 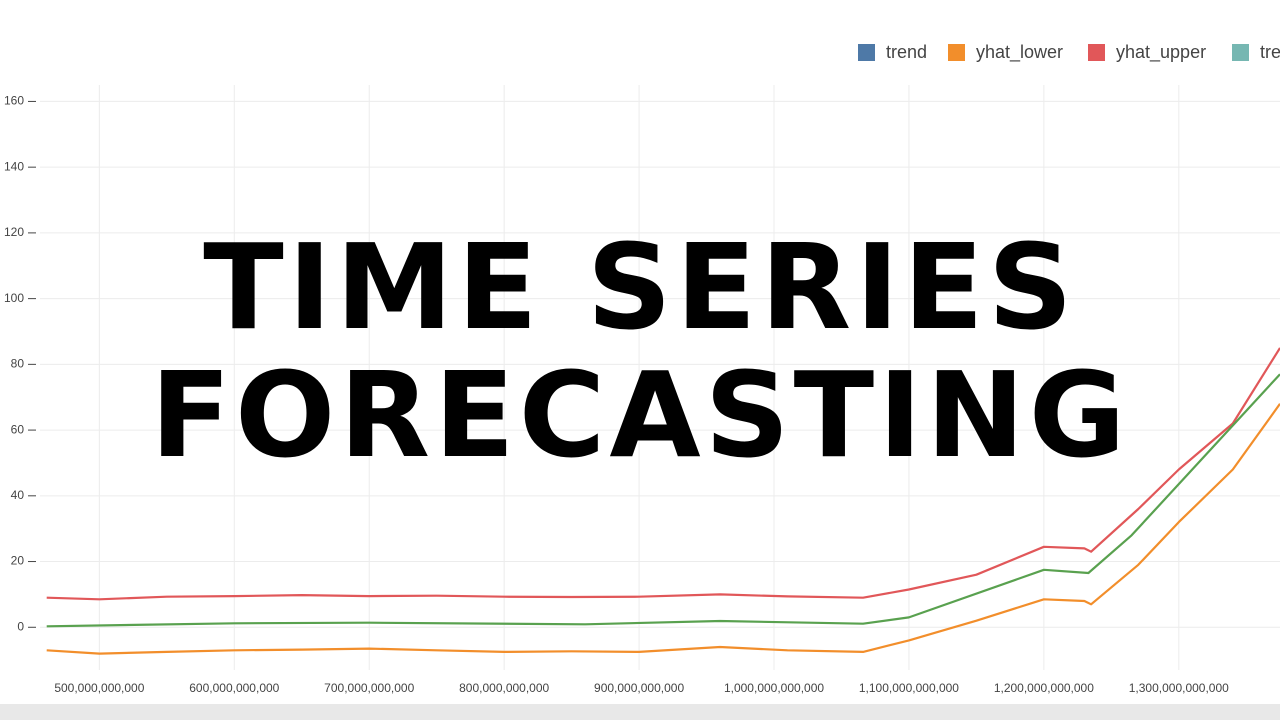 What do you see at coordinates (14, 101) in the screenshot?
I see `y-tick-label: 160` at bounding box center [14, 101].